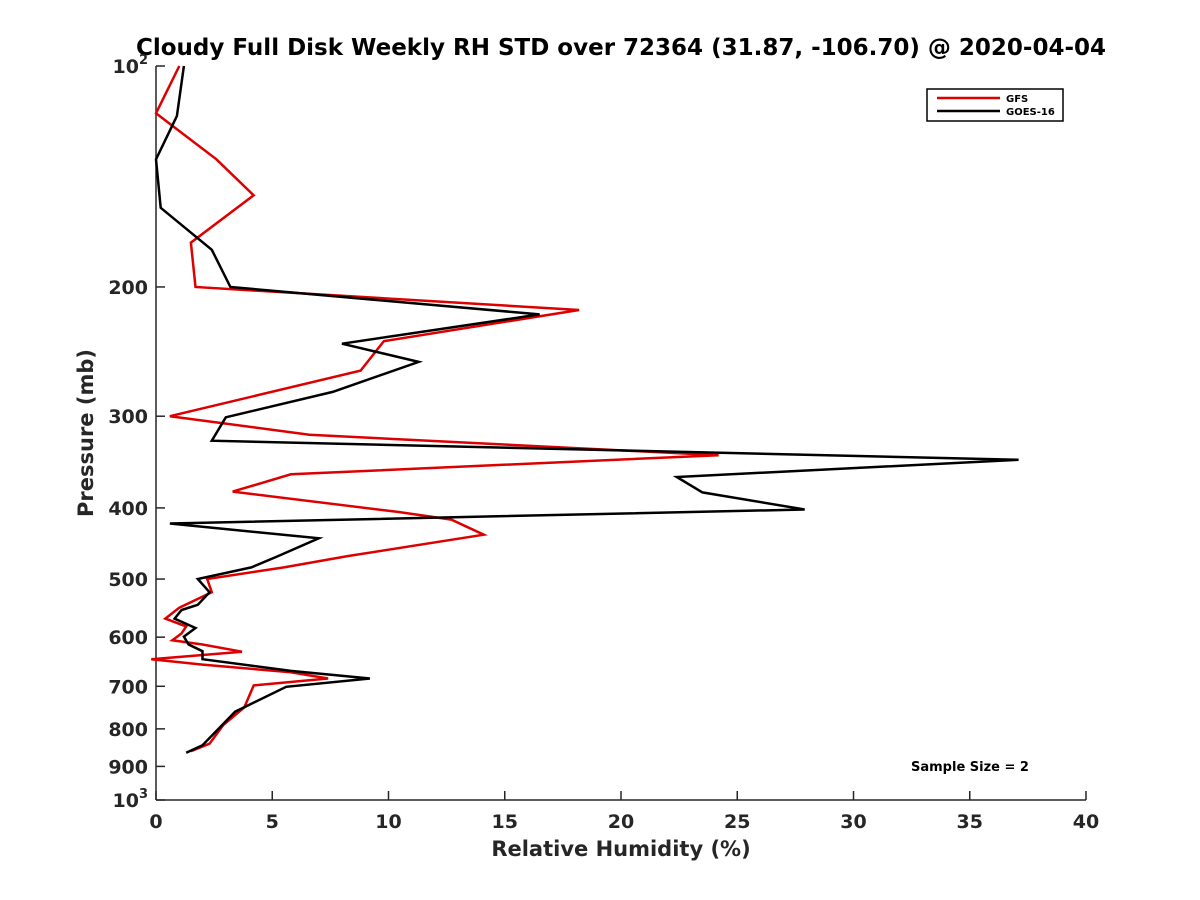 This screenshot has width=1200, height=900. I want to click on y-tick-label-base: 600, so click(128, 638).